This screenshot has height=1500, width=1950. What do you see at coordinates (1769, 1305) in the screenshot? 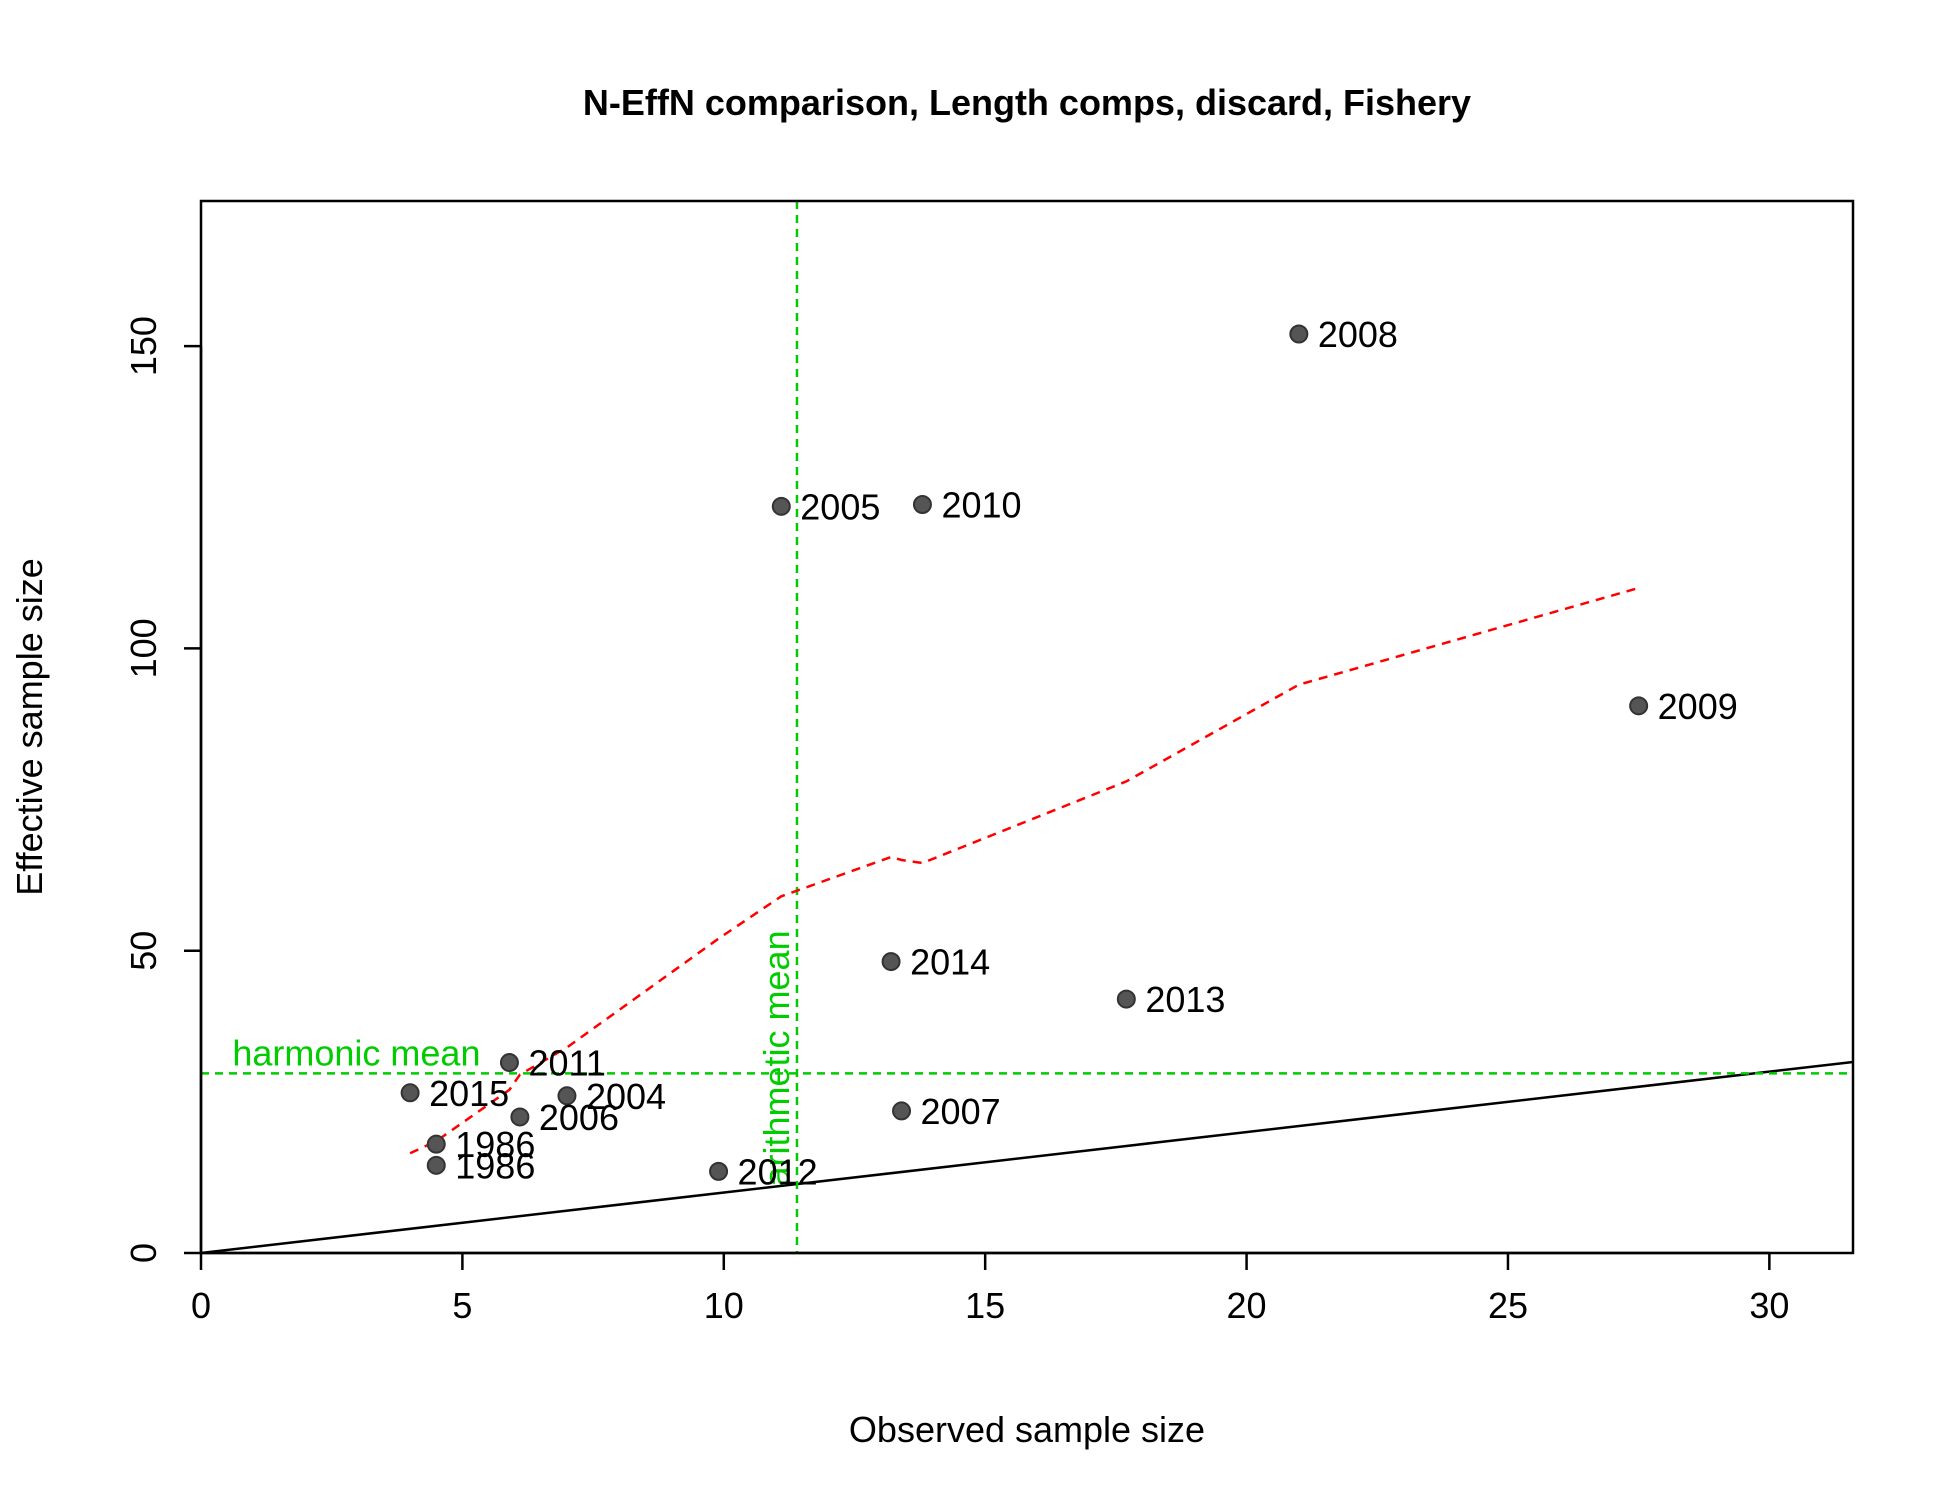
I see `x-tick-label: 30` at bounding box center [1769, 1305].